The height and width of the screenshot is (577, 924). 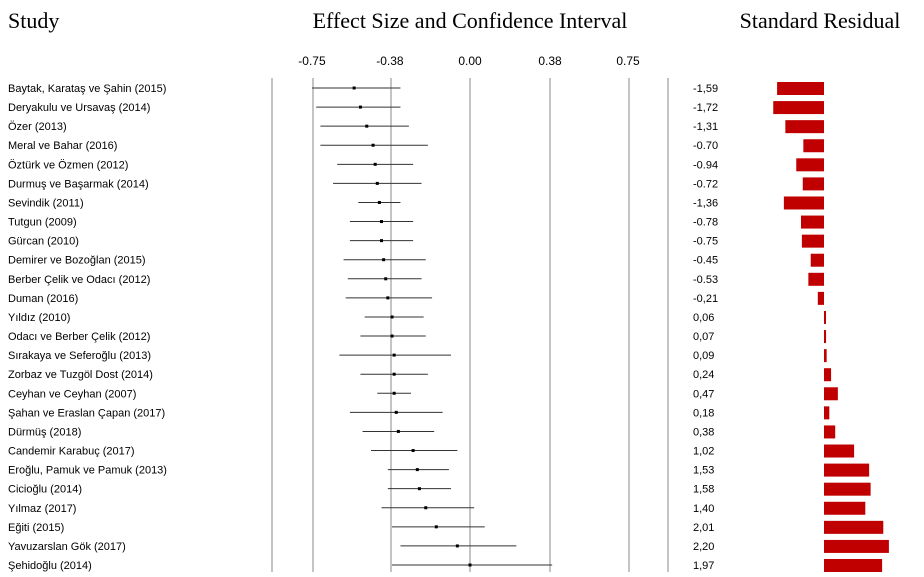 I want to click on study-label: Yılmaz (2017), so click(x=42, y=509).